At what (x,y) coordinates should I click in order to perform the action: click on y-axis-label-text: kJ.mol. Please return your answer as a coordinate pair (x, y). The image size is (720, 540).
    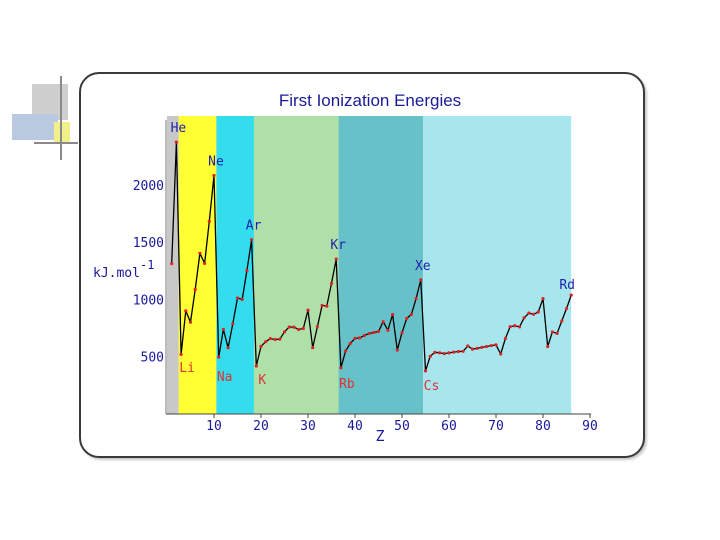
    Looking at the image, I should click on (116, 273).